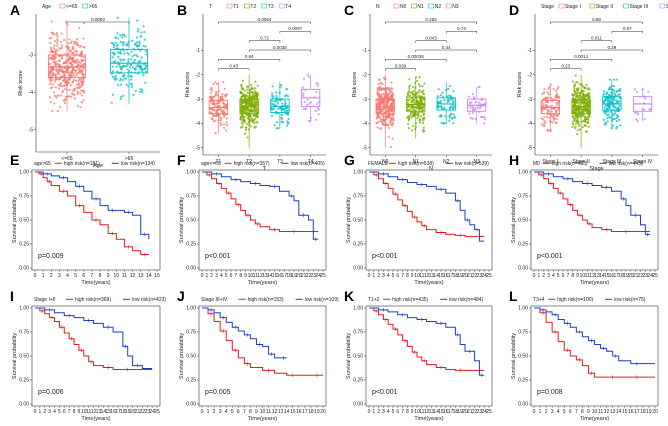 The width and height of the screenshot is (668, 426). Describe the element at coordinates (540, 412) in the screenshot. I see `x-tick-label: 1` at that location.